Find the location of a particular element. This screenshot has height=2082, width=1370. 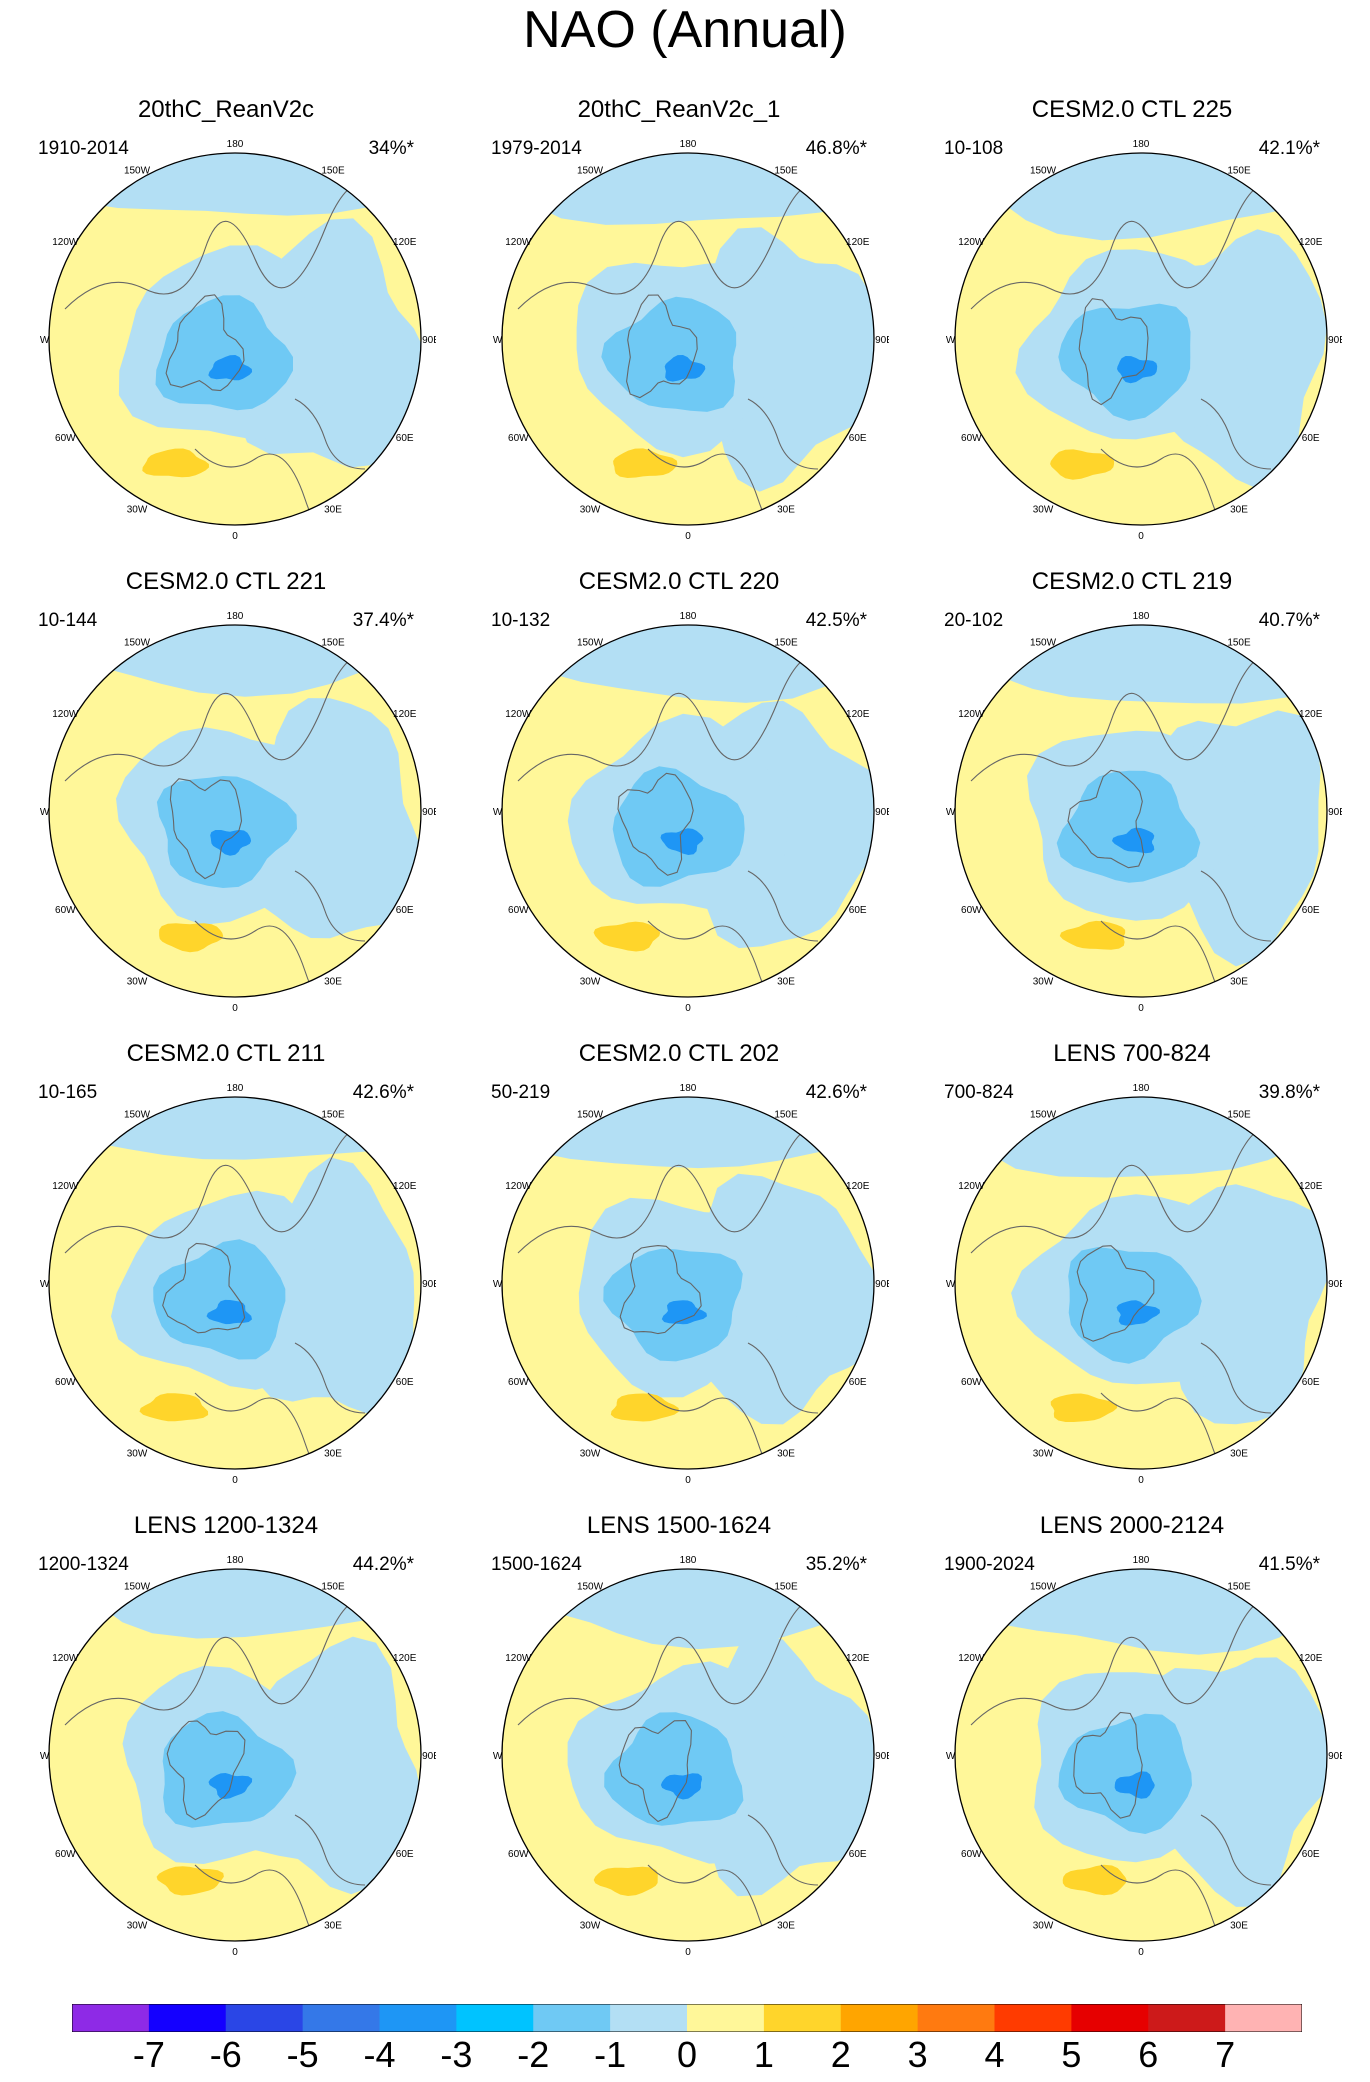

panel-variance: 37.4%* is located at coordinates (383, 620).